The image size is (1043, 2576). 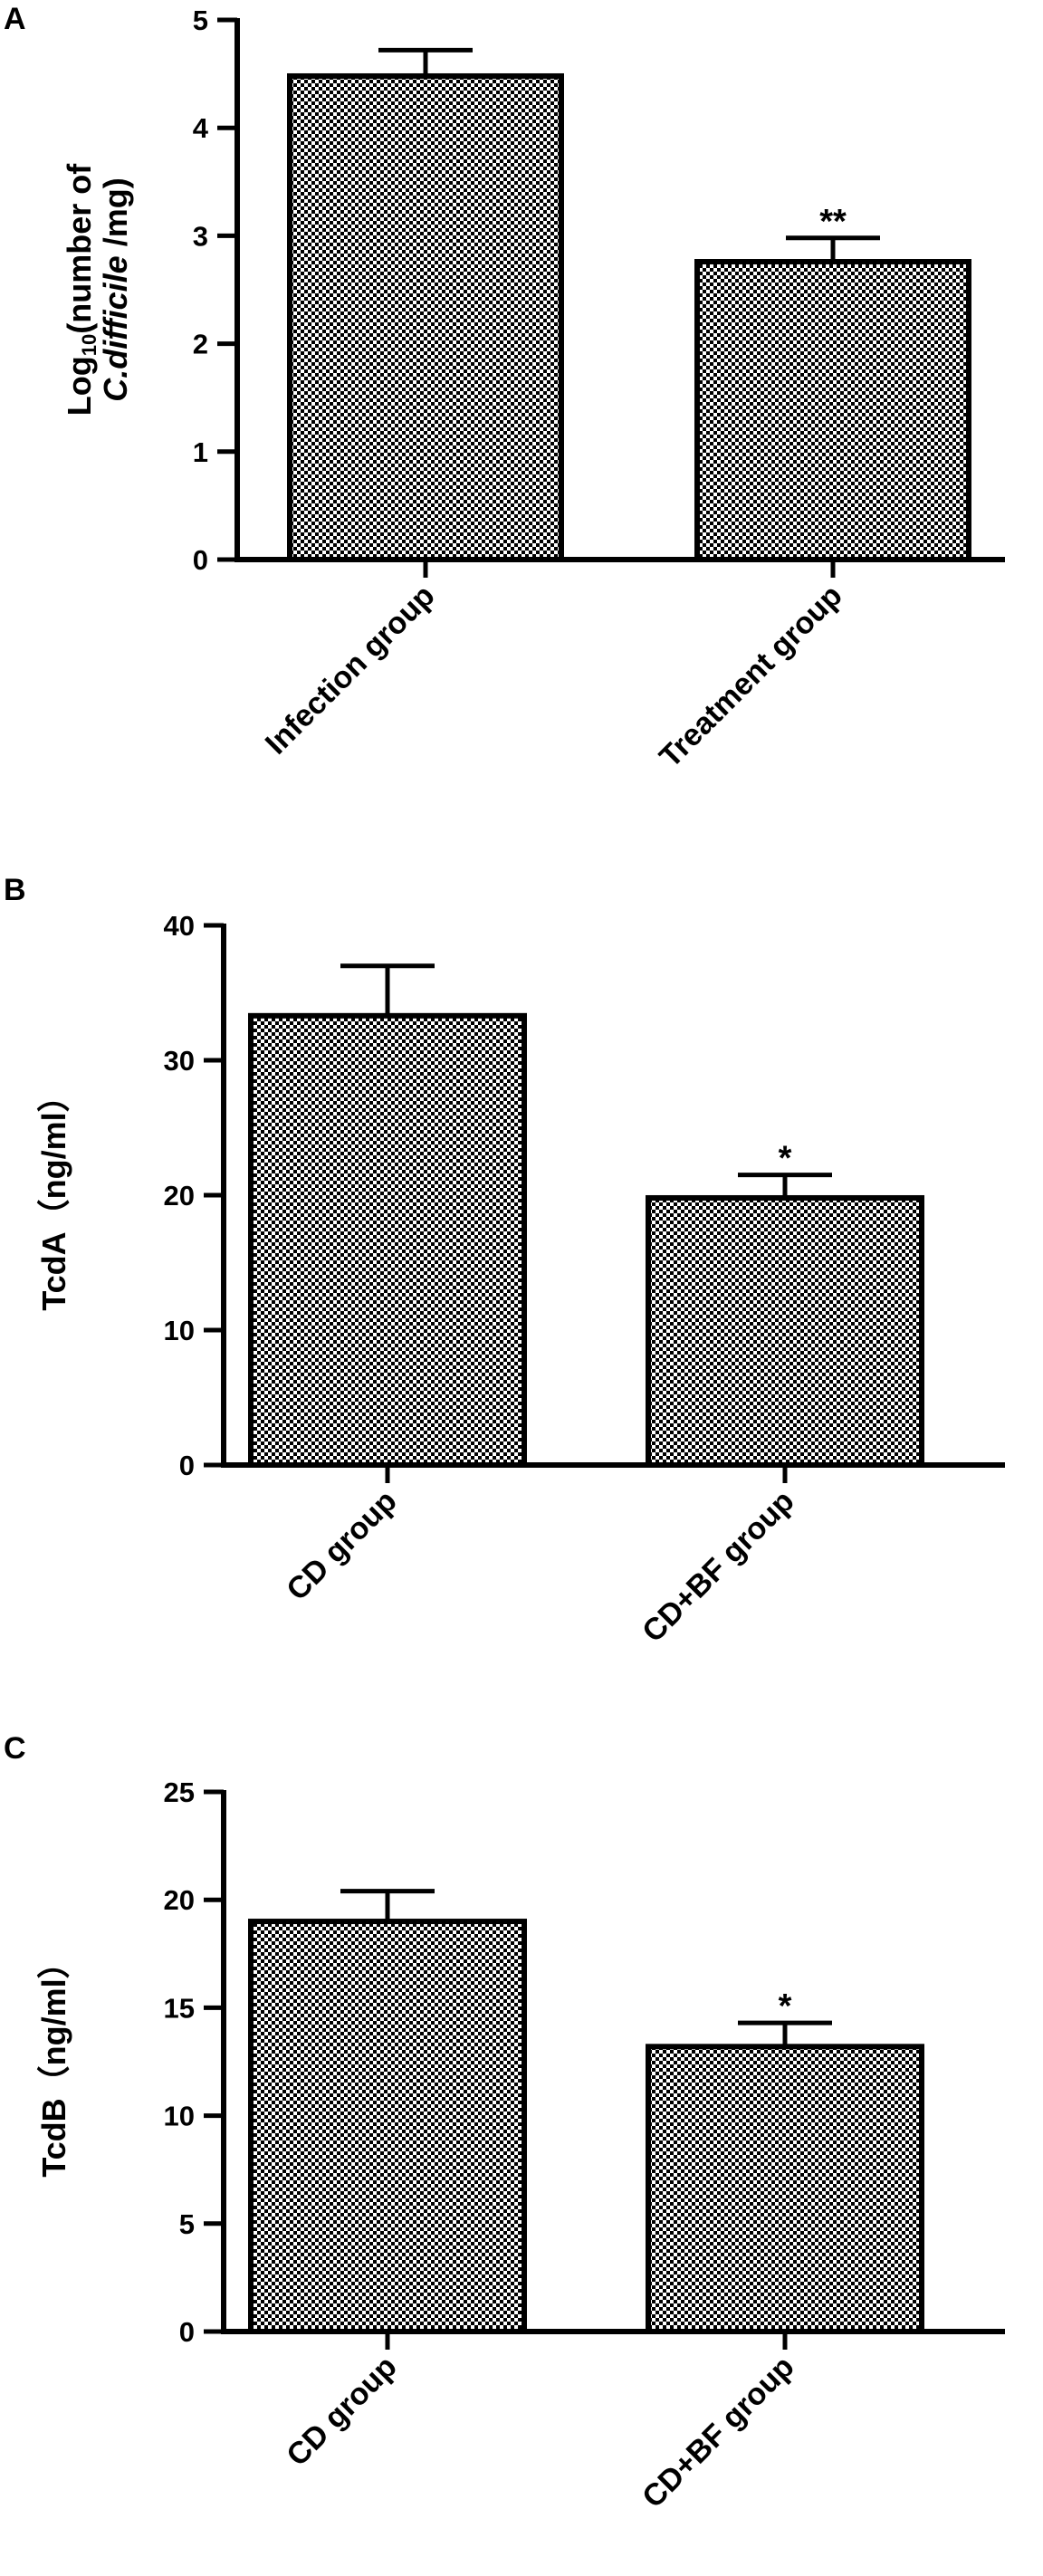 What do you see at coordinates (350, 670) in the screenshot?
I see `category-label: Infection group` at bounding box center [350, 670].